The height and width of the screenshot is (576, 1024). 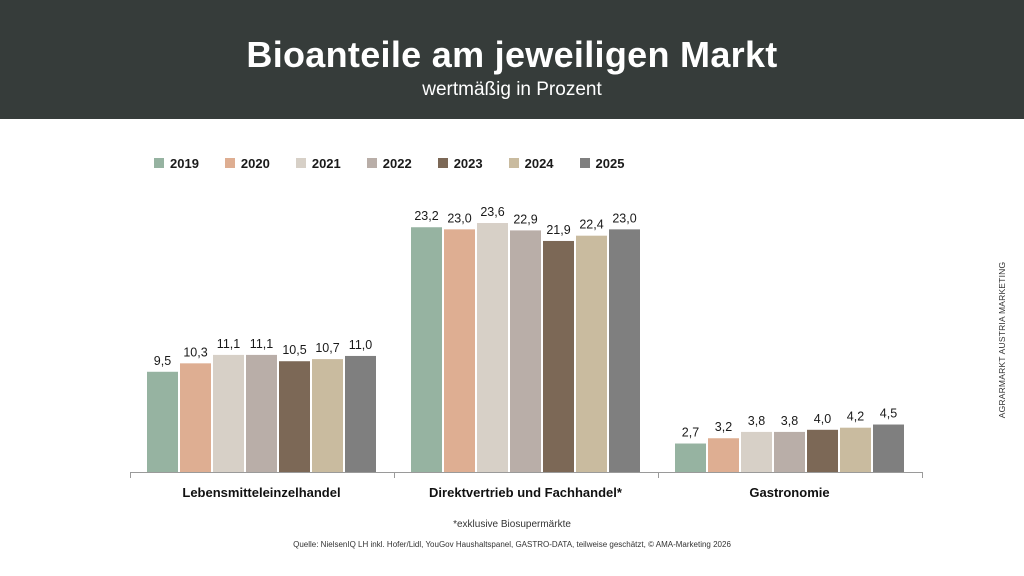 What do you see at coordinates (888, 414) in the screenshot?
I see `data-label: 4,5` at bounding box center [888, 414].